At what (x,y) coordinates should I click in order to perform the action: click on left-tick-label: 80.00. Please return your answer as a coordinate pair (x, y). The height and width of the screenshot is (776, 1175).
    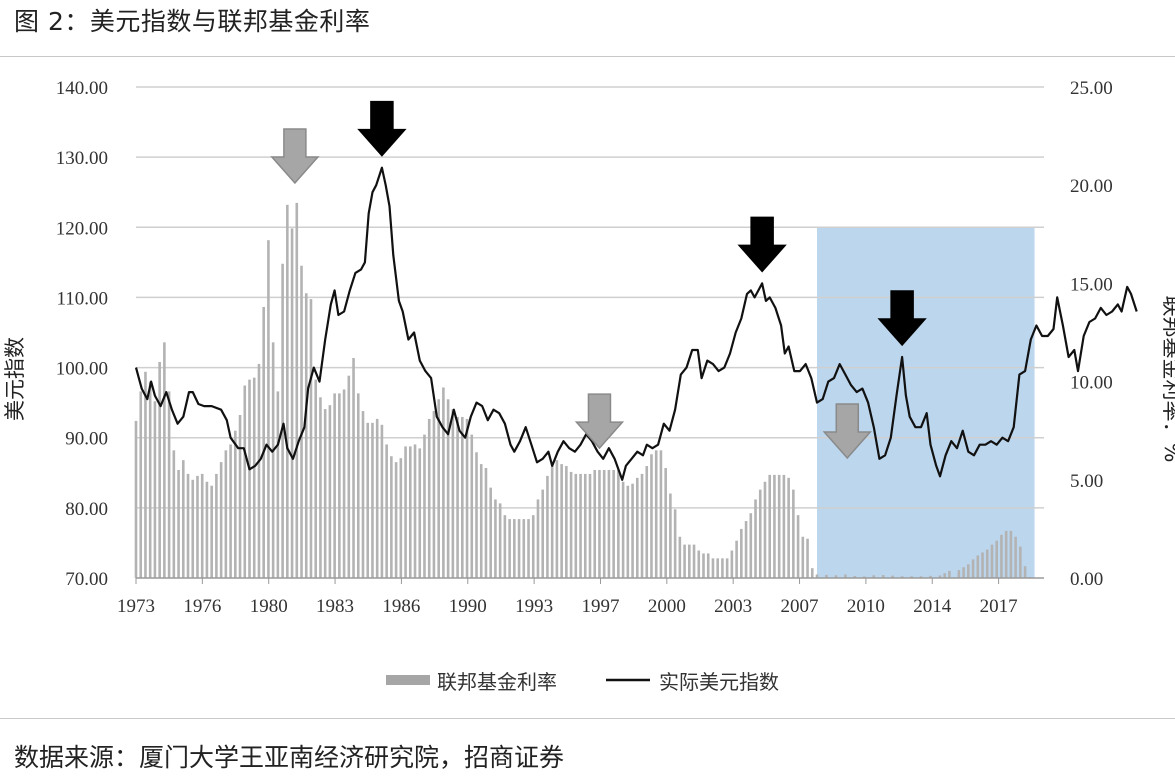
    Looking at the image, I should click on (86, 509).